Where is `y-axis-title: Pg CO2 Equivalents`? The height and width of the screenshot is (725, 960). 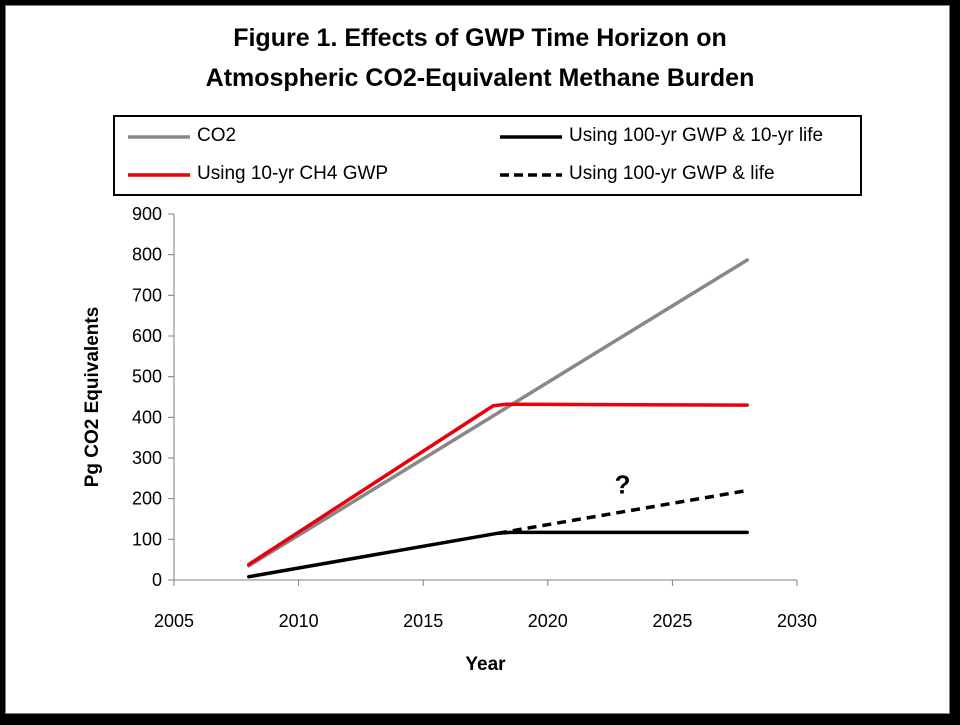
y-axis-title: Pg CO2 Equivalents is located at coordinates (92, 397).